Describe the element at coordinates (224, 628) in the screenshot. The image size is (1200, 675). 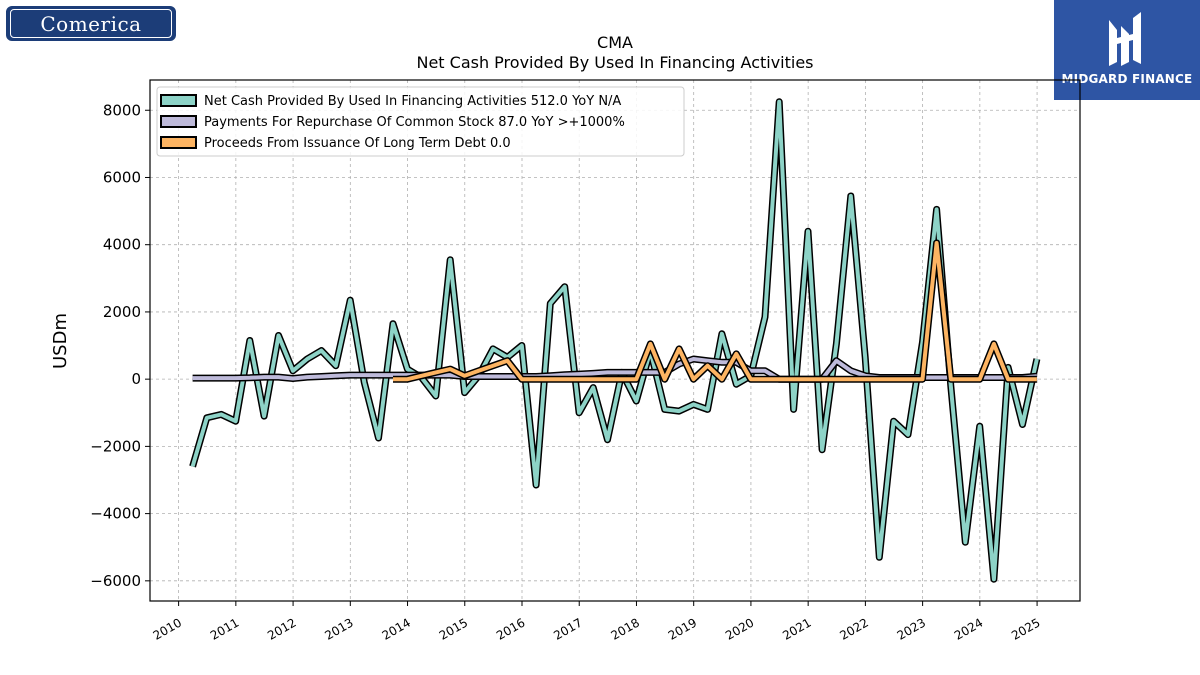
I see `x-tick-label: 2011` at that location.